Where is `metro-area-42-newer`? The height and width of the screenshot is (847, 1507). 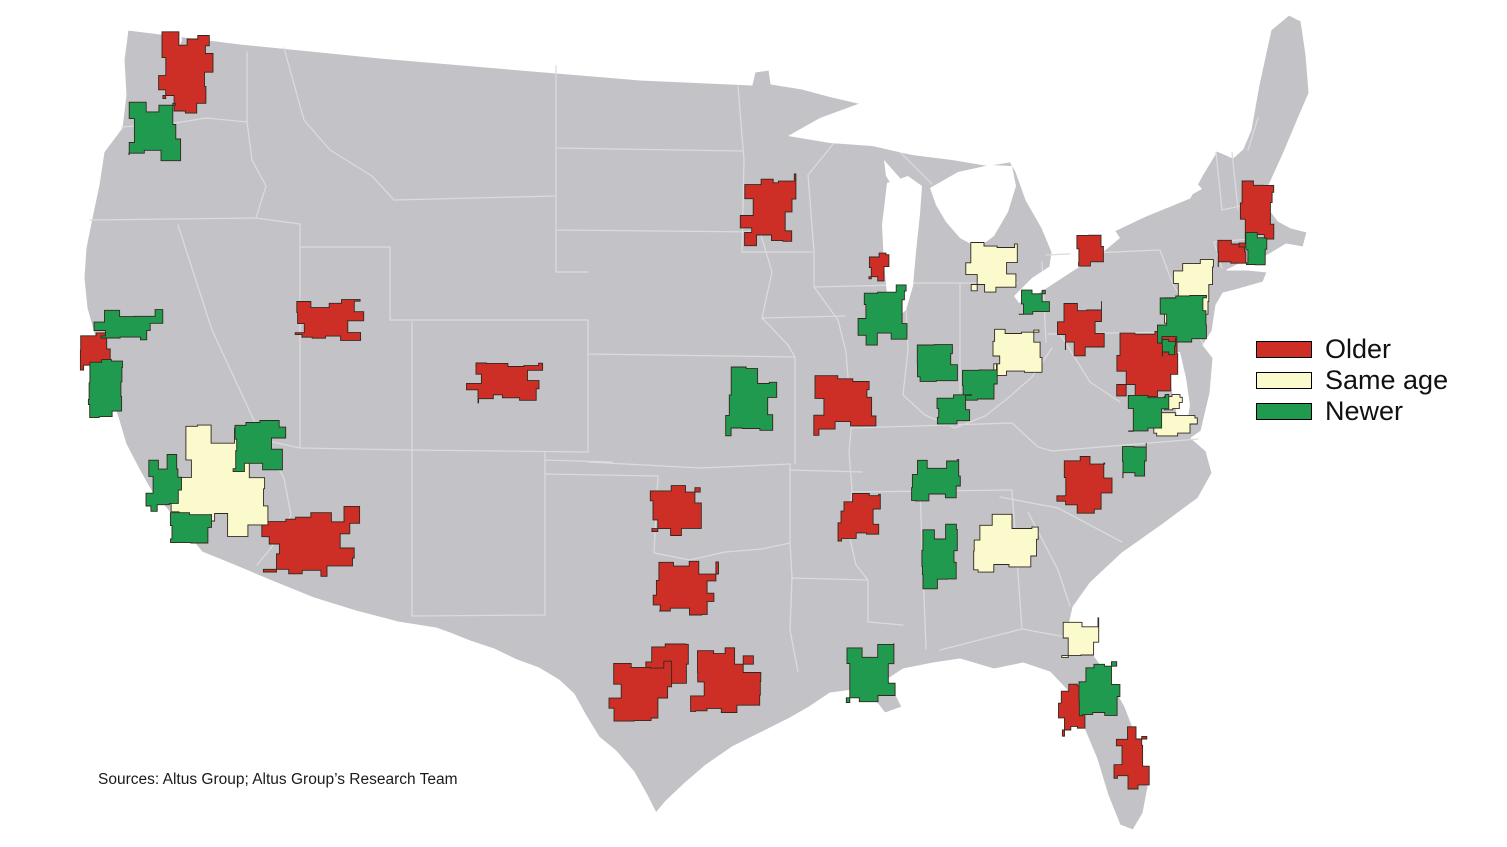
metro-area-42-newer is located at coordinates (954, 409).